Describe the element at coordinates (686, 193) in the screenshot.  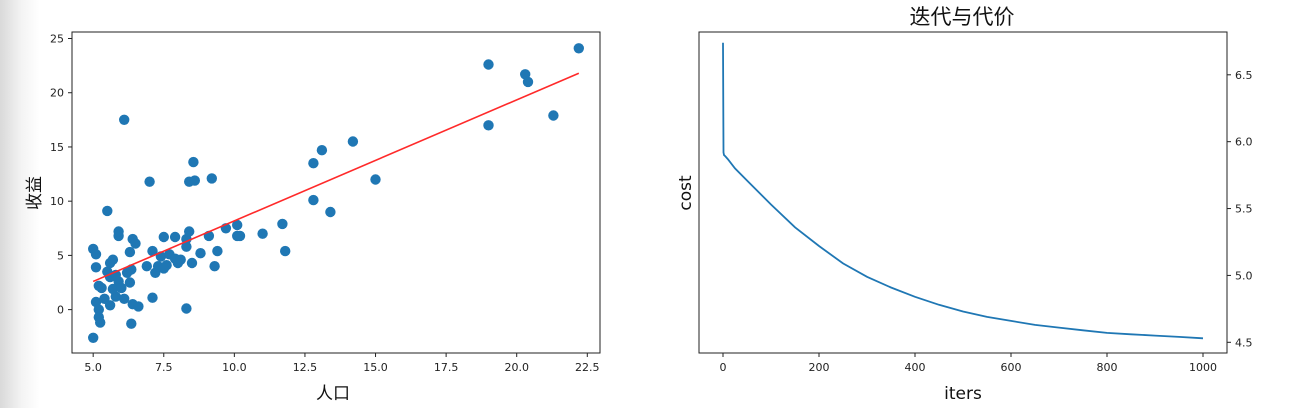
I see `cost-y-axis-label: cost` at that location.